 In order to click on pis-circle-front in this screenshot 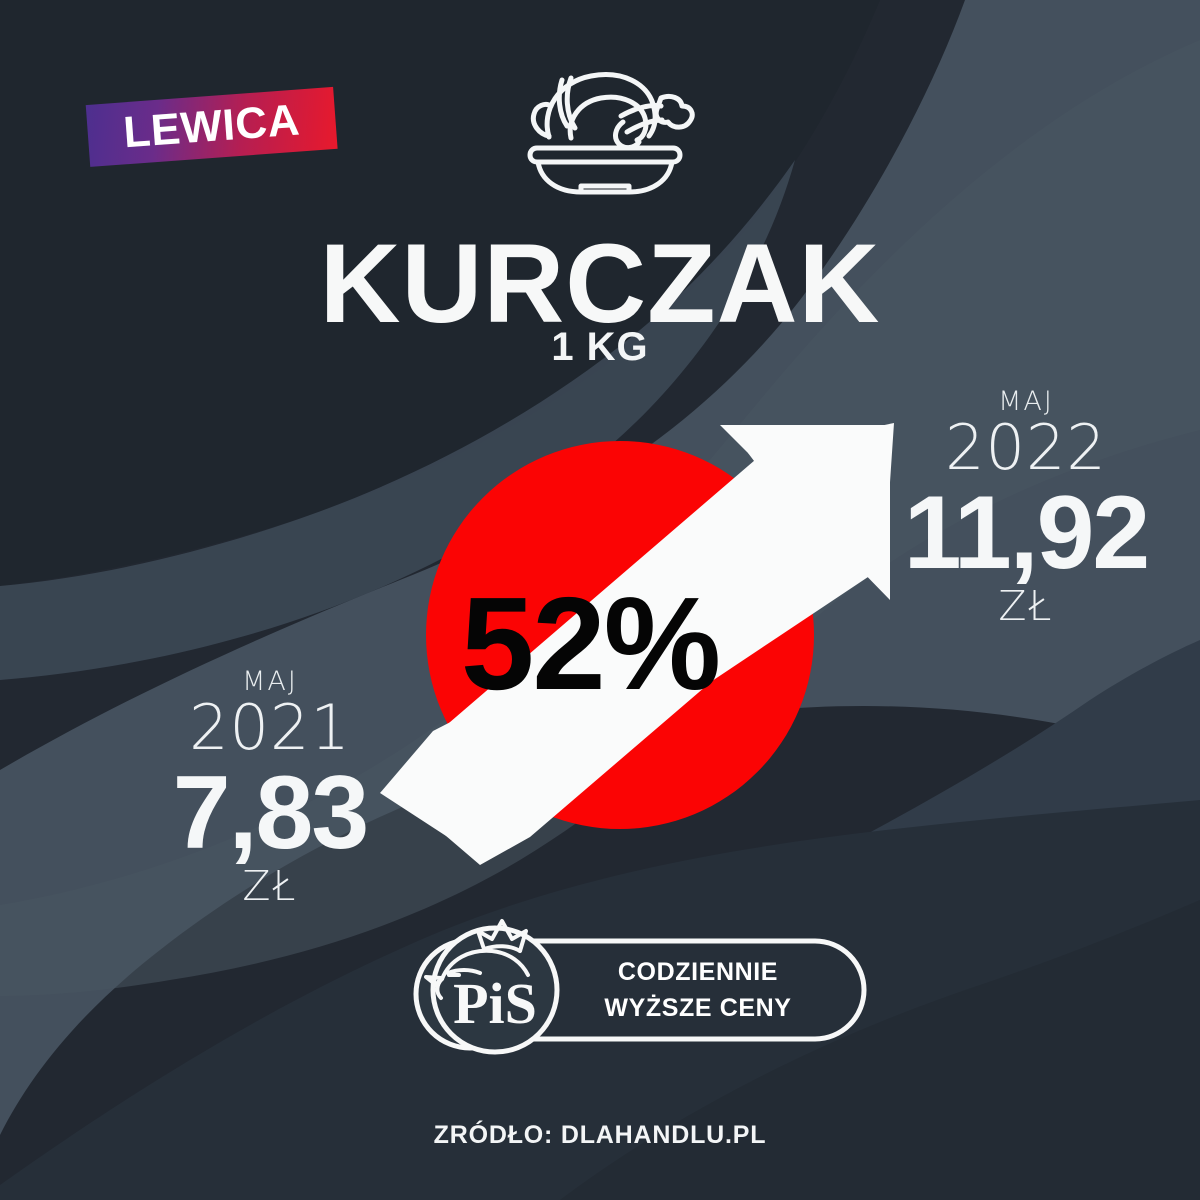, I will do `click(495, 990)`.